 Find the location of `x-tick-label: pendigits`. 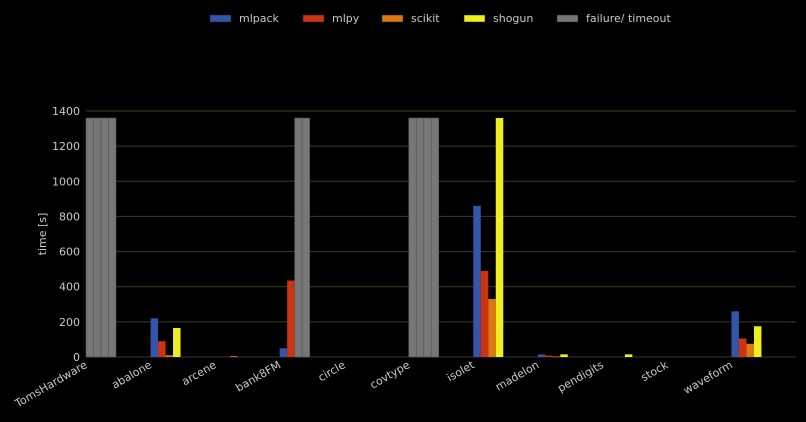

x-tick-label: pendigits is located at coordinates (580, 376).